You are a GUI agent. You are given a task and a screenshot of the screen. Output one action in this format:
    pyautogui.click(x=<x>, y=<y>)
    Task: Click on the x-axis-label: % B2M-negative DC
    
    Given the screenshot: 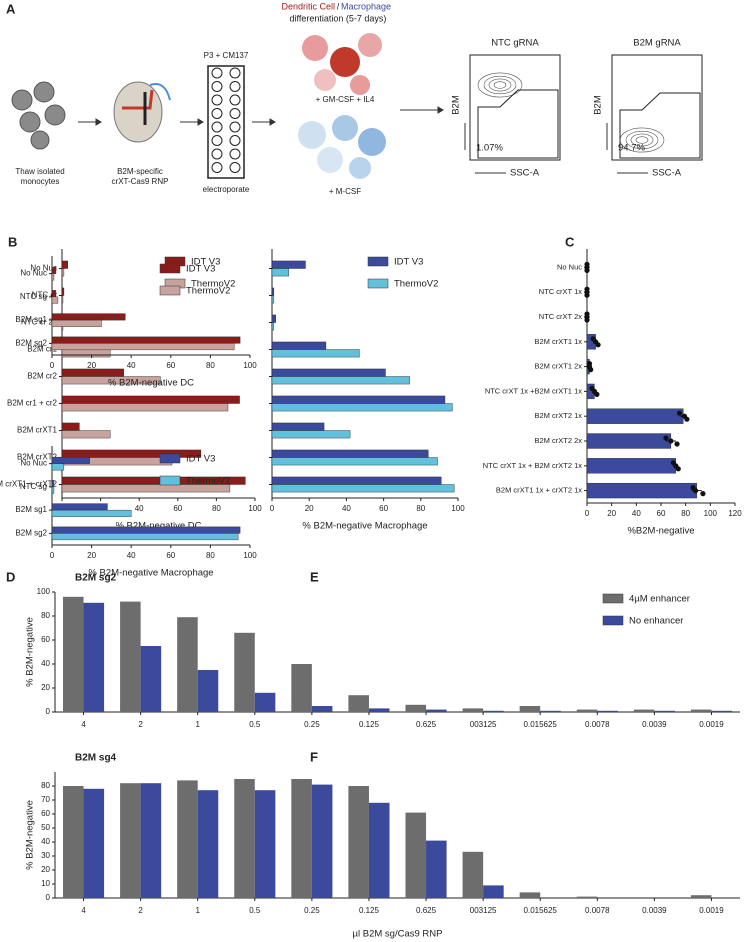 What is the action you would take?
    pyautogui.click(x=158, y=526)
    